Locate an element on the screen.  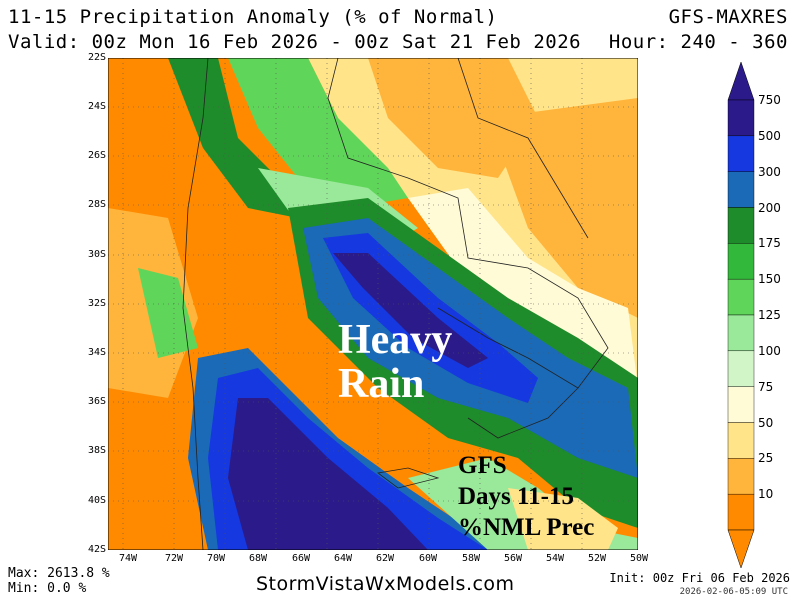
annotation-line: GFS is located at coordinates (482, 465).